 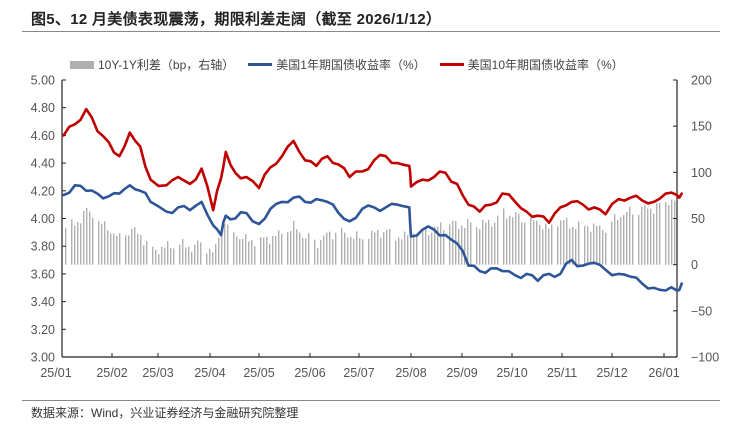 I want to click on legend-label-10y: 美国10年期国债收益率（%）, so click(x=545, y=65).